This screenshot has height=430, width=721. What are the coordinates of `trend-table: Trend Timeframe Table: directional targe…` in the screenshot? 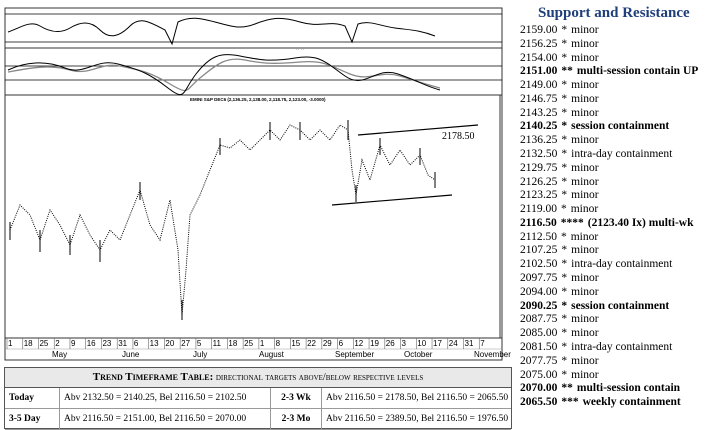 It's located at (258, 398).